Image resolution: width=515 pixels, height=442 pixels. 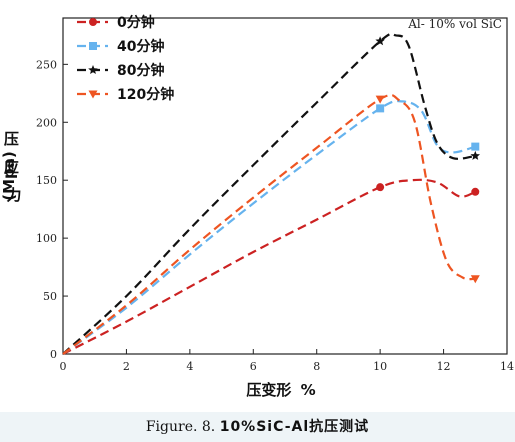 What do you see at coordinates (380, 366) in the screenshot?
I see `x-tick-label: 10` at bounding box center [380, 366].